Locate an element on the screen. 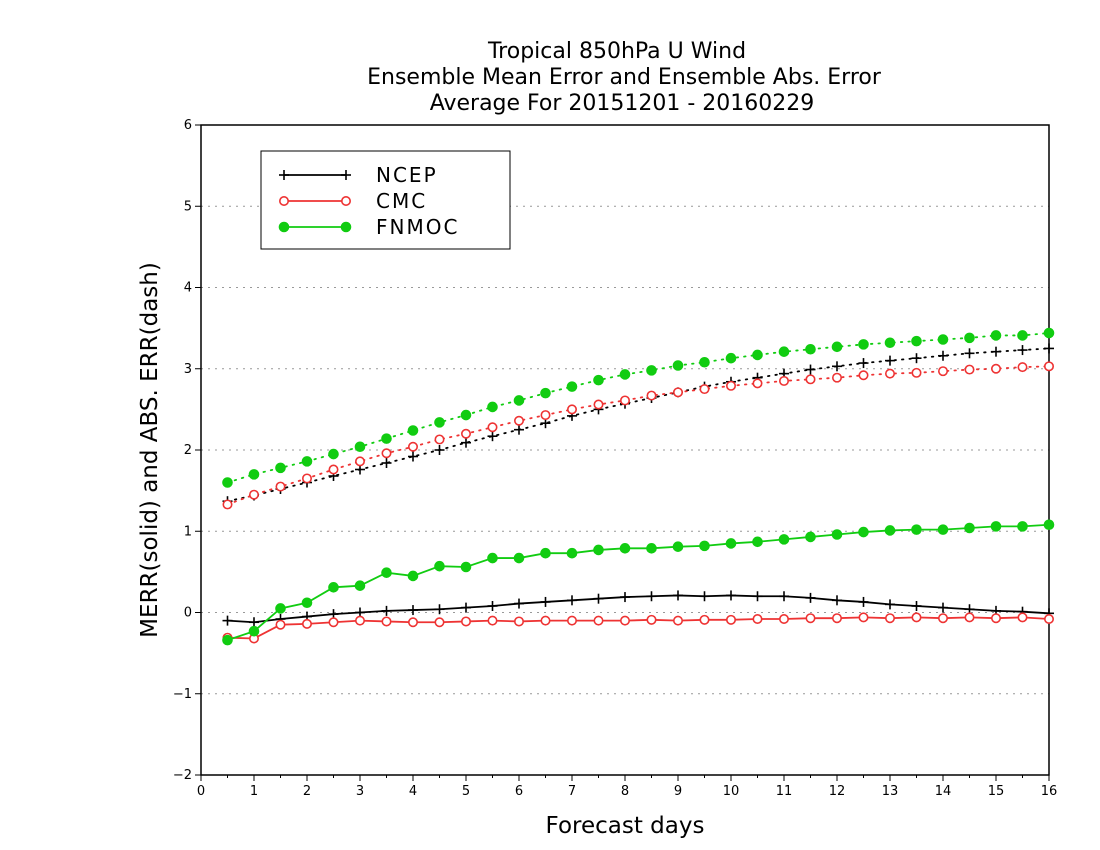  legend-label-fnmoc: FNMOC is located at coordinates (417, 227).